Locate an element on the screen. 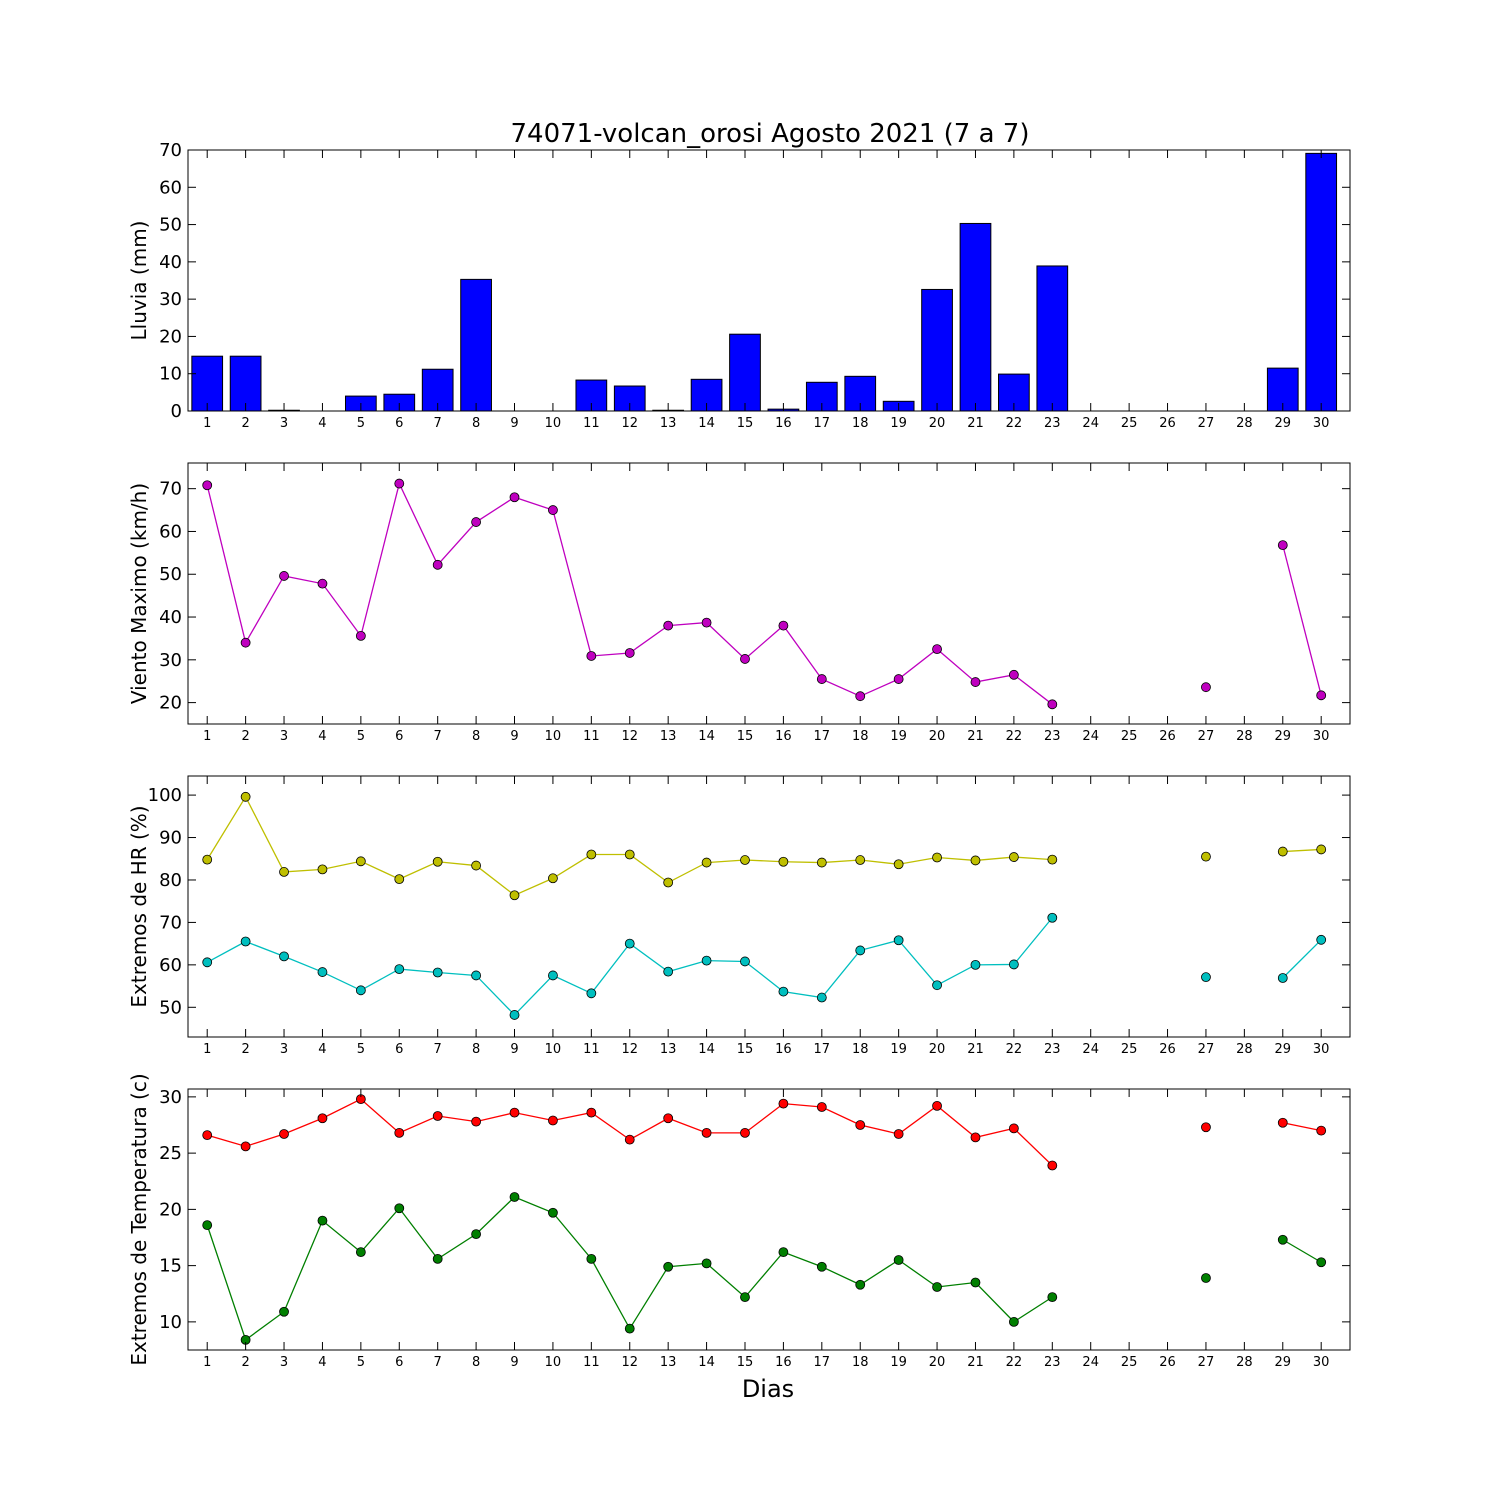 The image size is (1500, 1500). x-tick-label: 27 is located at coordinates (1206, 1362).